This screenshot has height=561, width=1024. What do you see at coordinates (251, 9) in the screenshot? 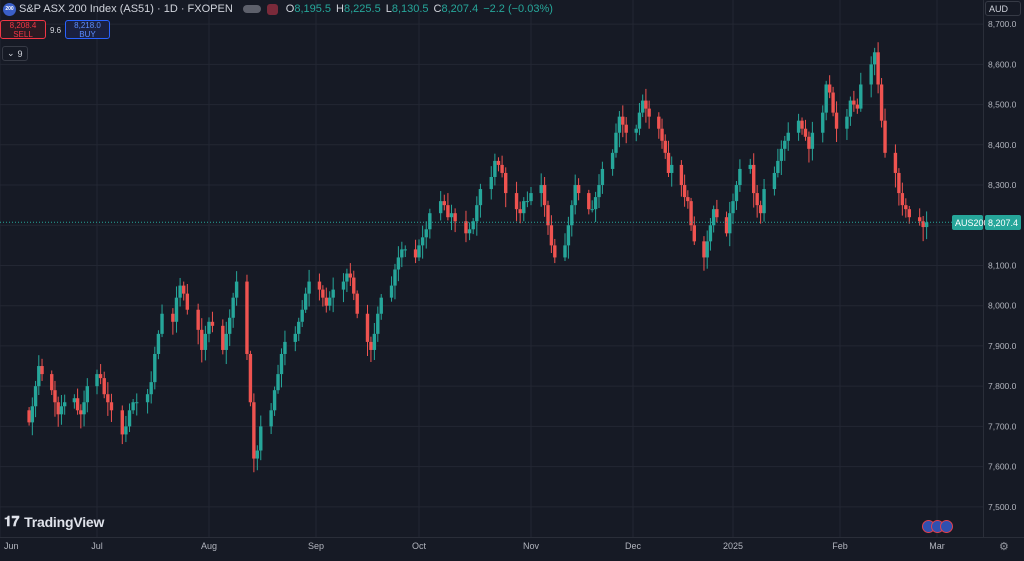
I see `visibility-toggle-icon` at bounding box center [251, 9].